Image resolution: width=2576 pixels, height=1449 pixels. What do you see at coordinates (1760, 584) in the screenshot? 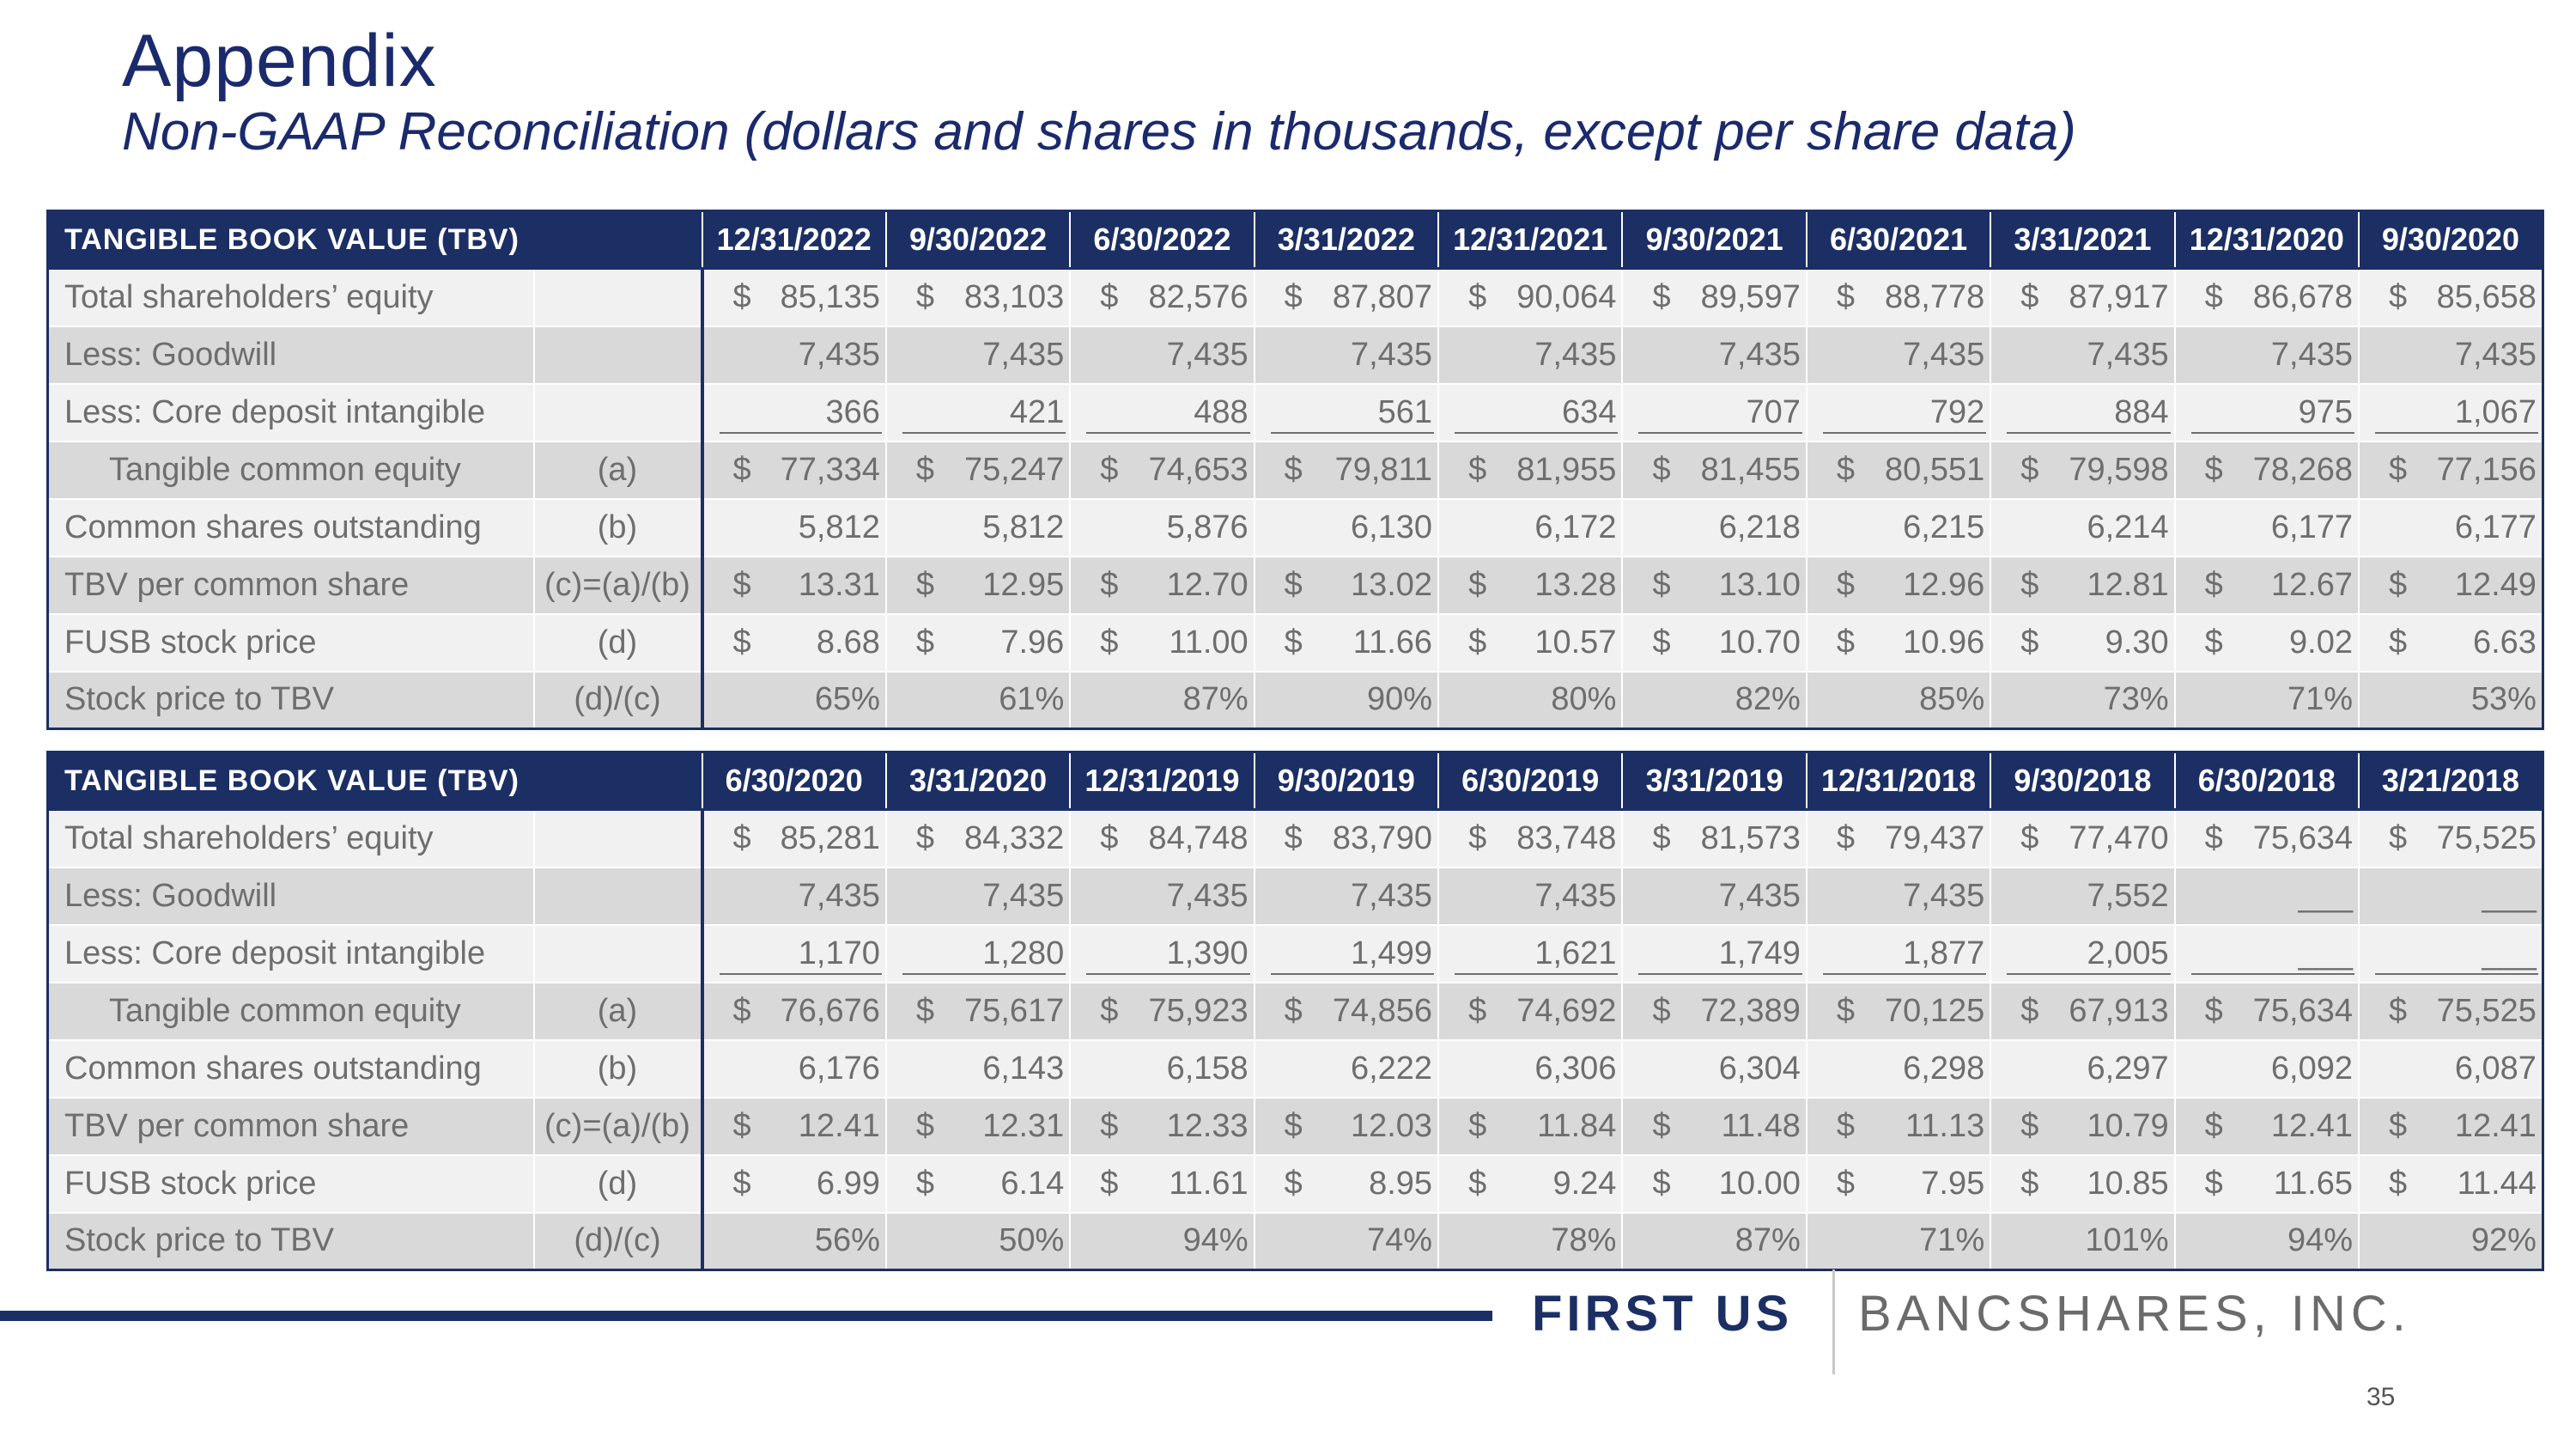
I see `value-text: 13.10` at bounding box center [1760, 584].